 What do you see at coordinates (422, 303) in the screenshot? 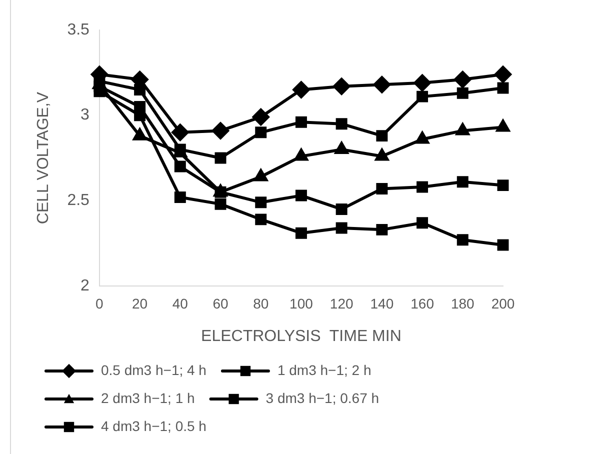
I see `x-tick-label: 160` at bounding box center [422, 303].